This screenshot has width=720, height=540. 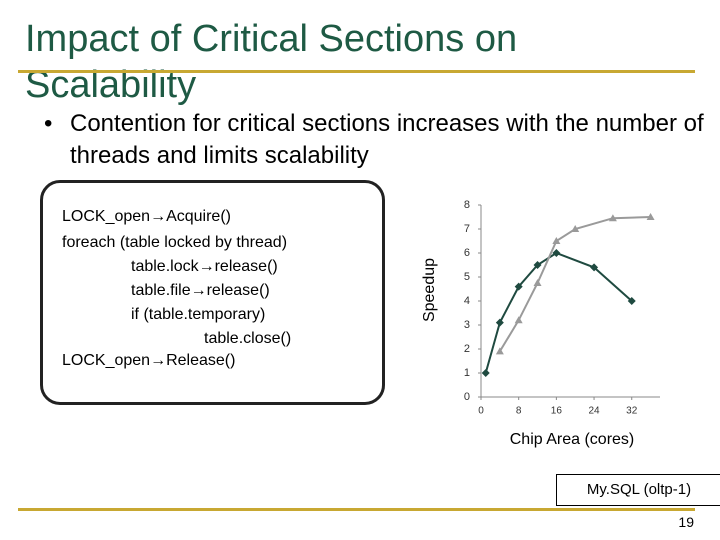 What do you see at coordinates (557, 411) in the screenshot?
I see `x-tick-label: 16` at bounding box center [557, 411].